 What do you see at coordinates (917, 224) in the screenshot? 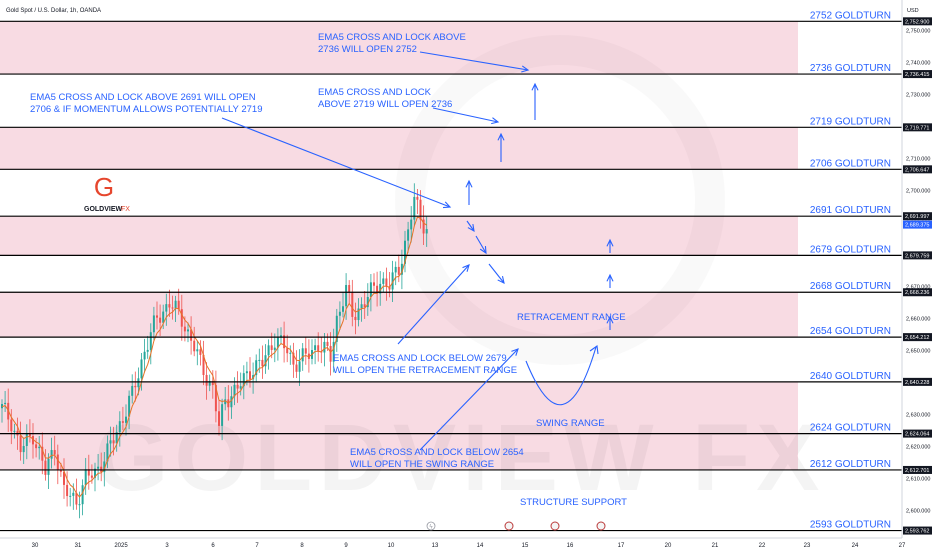
I see `current-price-badge` at bounding box center [917, 224].